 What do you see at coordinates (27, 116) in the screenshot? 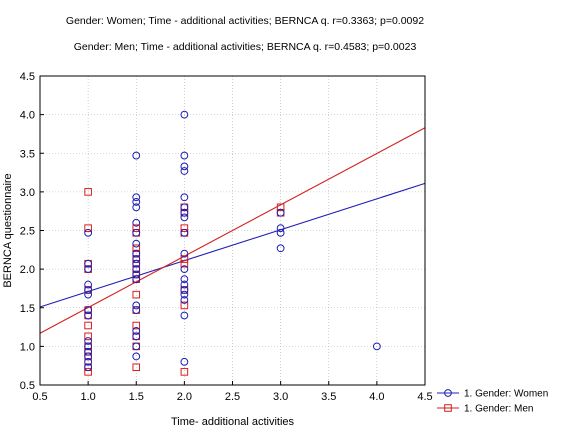
I see `y-tick-label: 4.0` at bounding box center [27, 116].